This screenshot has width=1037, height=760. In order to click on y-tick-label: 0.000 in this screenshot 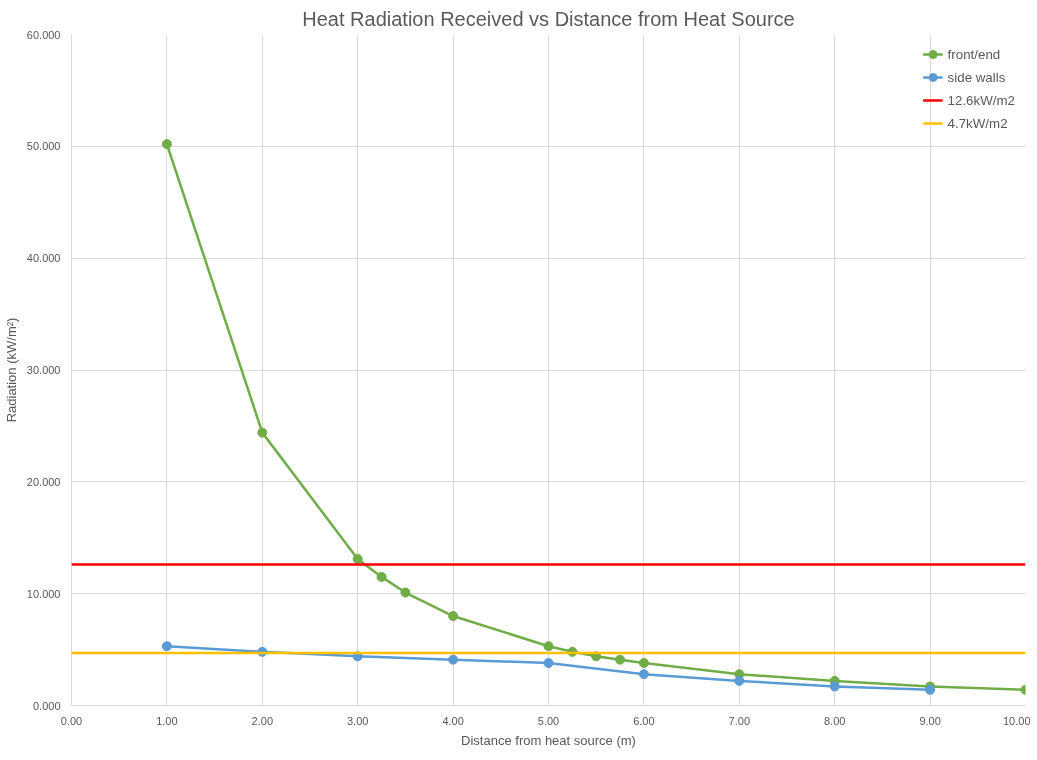, I will do `click(46, 705)`.